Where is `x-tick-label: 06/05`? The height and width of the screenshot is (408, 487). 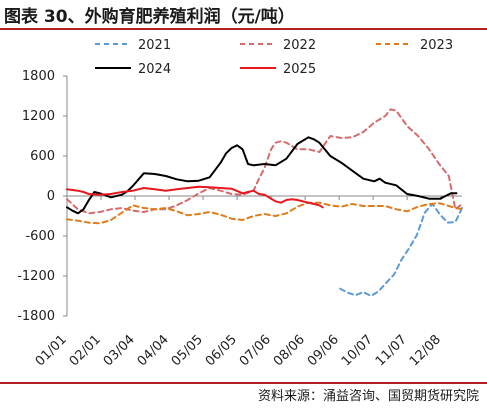 x-tick-label: 06/05 is located at coordinates (221, 350).